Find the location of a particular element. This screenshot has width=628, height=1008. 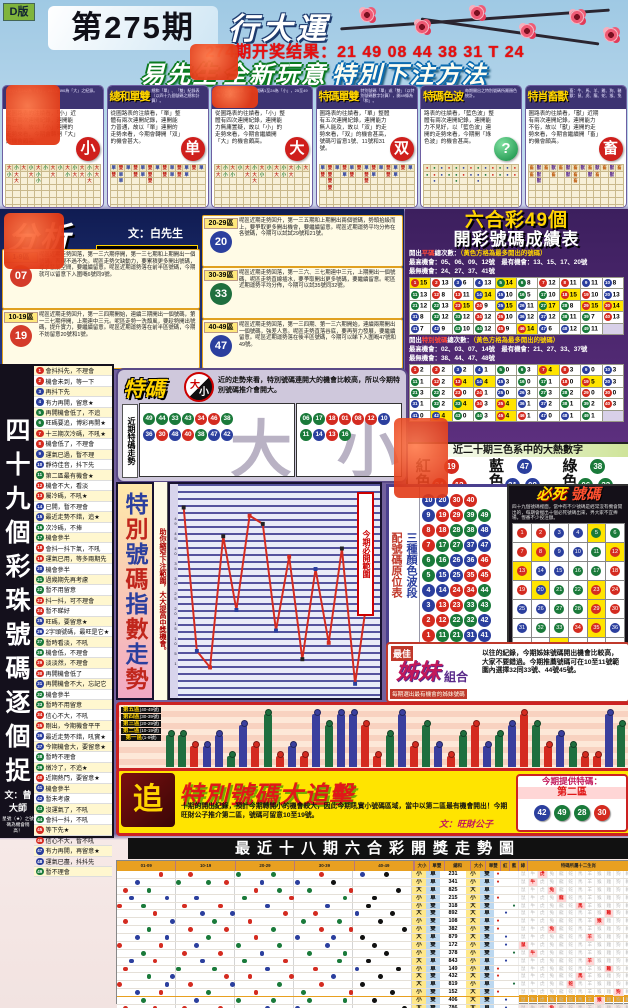

number-ball: 35 is located at coordinates (500, 404).